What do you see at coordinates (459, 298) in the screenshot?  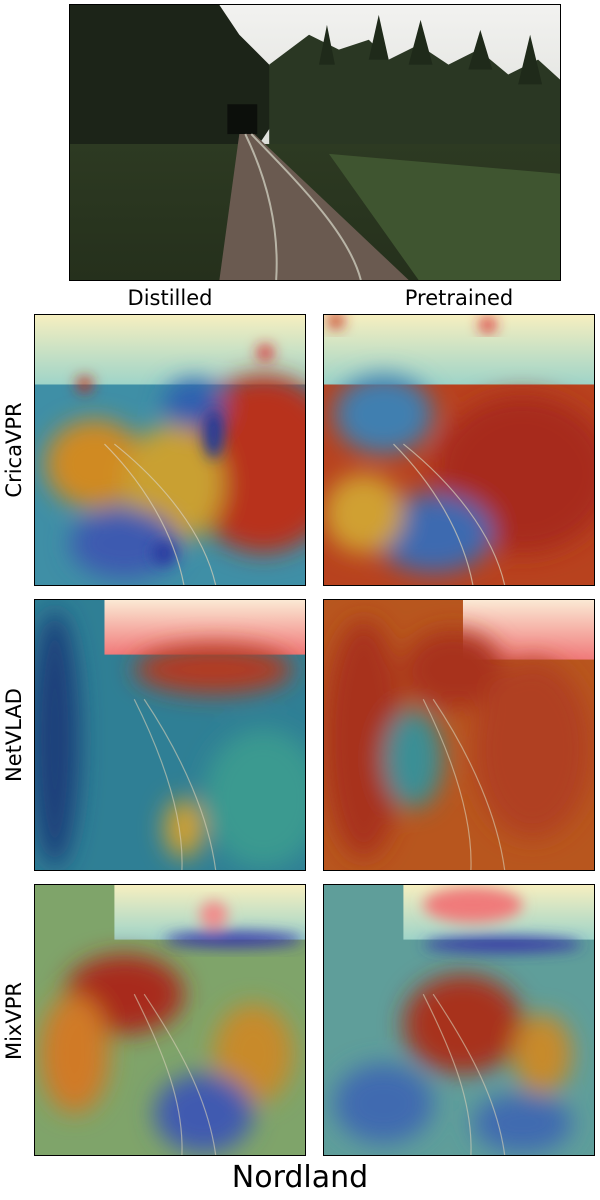 I see `column-label-pretrained: Pretrained` at bounding box center [459, 298].